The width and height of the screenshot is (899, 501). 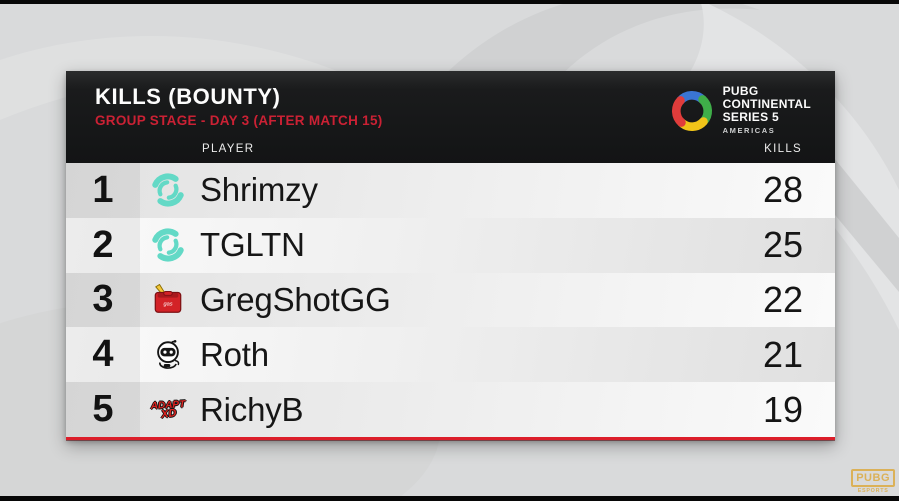 I want to click on player-name: RichyB, so click(x=252, y=409).